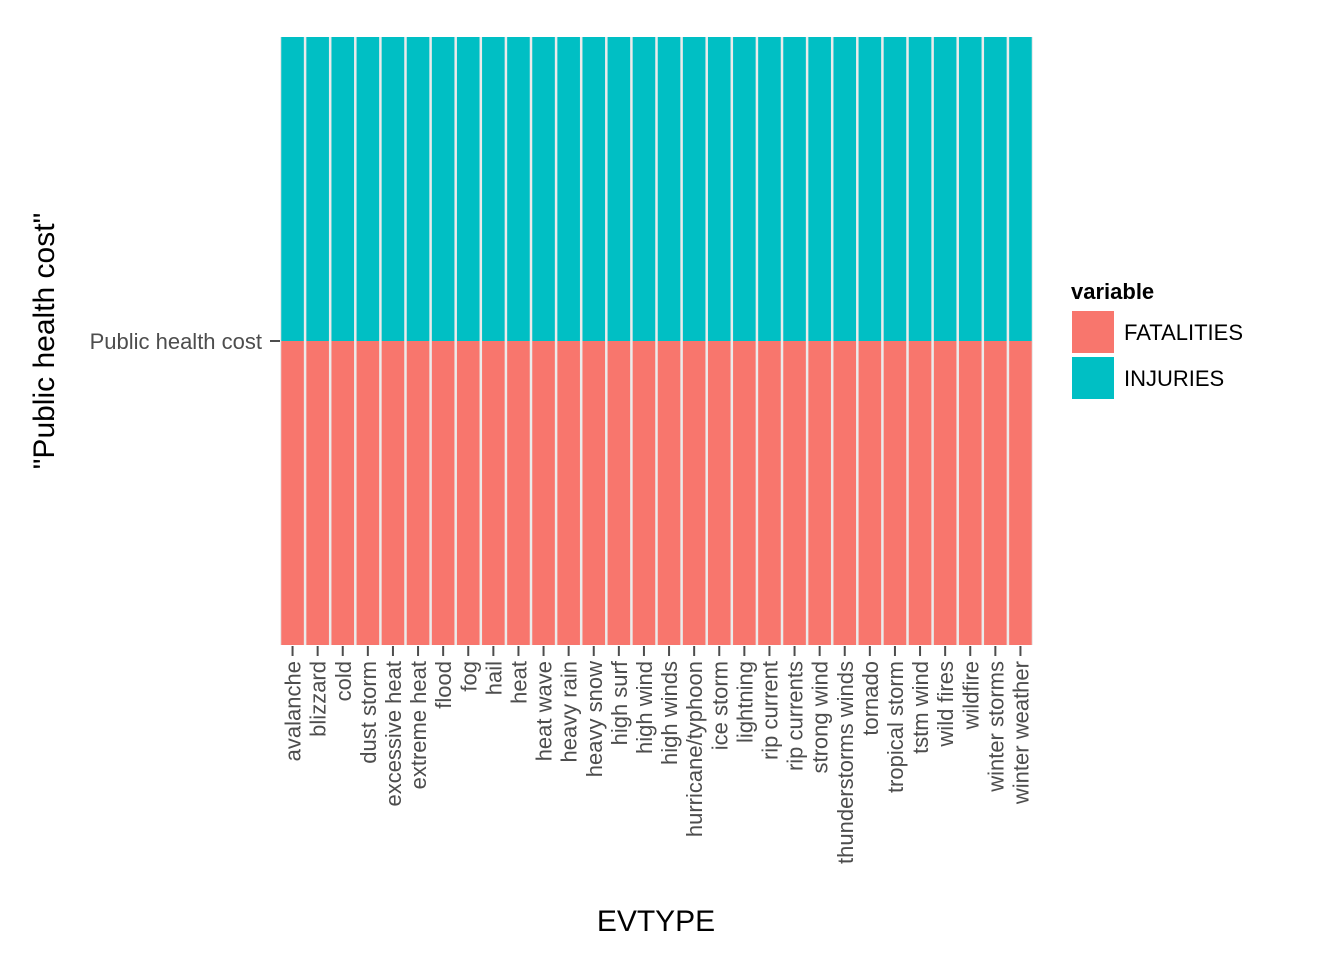 The image size is (1344, 960). I want to click on legend-label-injuries: INJURIES, so click(1174, 378).